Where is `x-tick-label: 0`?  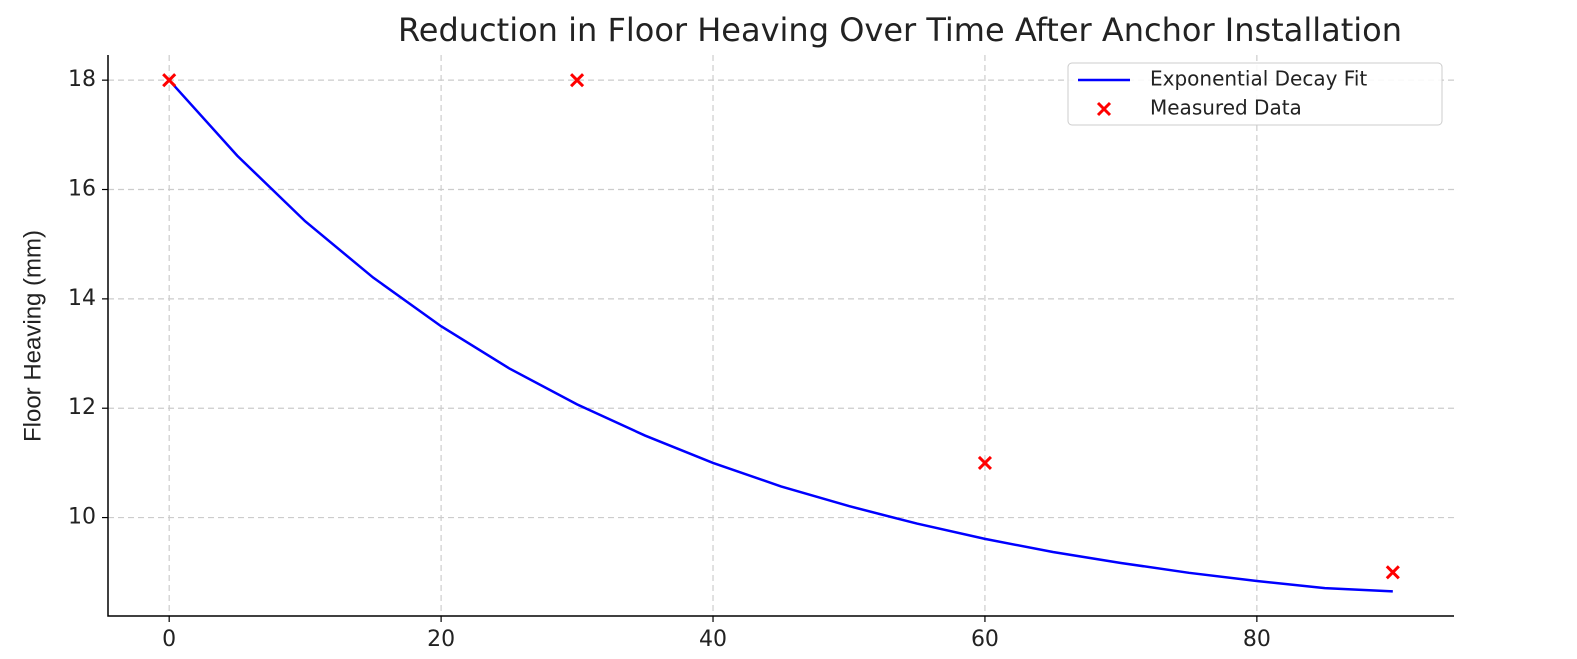 x-tick-label: 0 is located at coordinates (169, 639).